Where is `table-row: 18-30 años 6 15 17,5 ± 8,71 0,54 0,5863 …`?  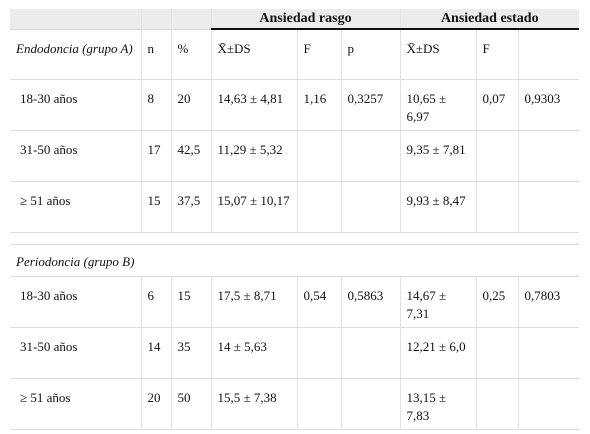 table-row: 18-30 años 6 15 17,5 ± 8,71 0,54 0,5863 … is located at coordinates (295, 302).